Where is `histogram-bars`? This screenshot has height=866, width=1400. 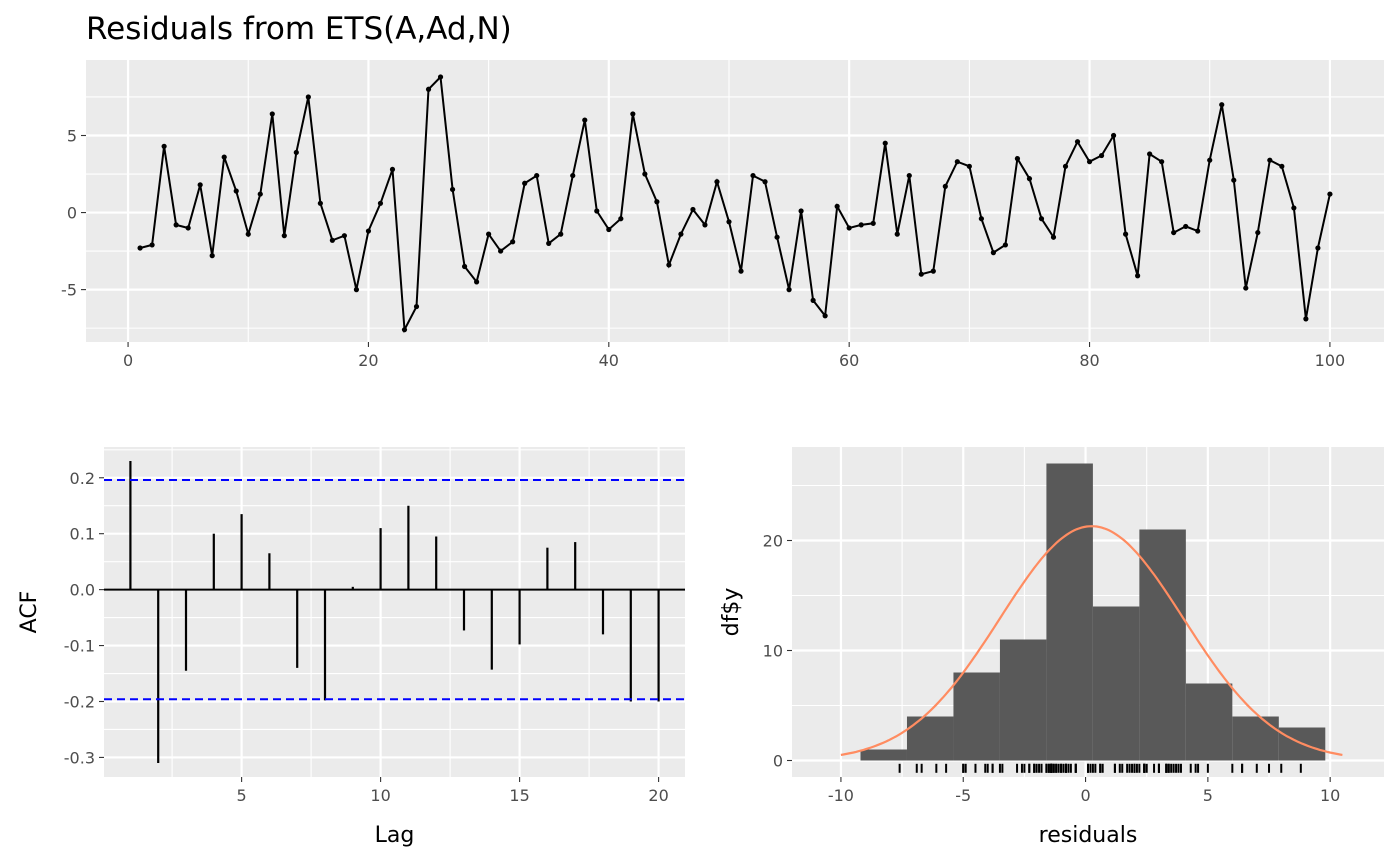 histogram-bars is located at coordinates (1093, 612).